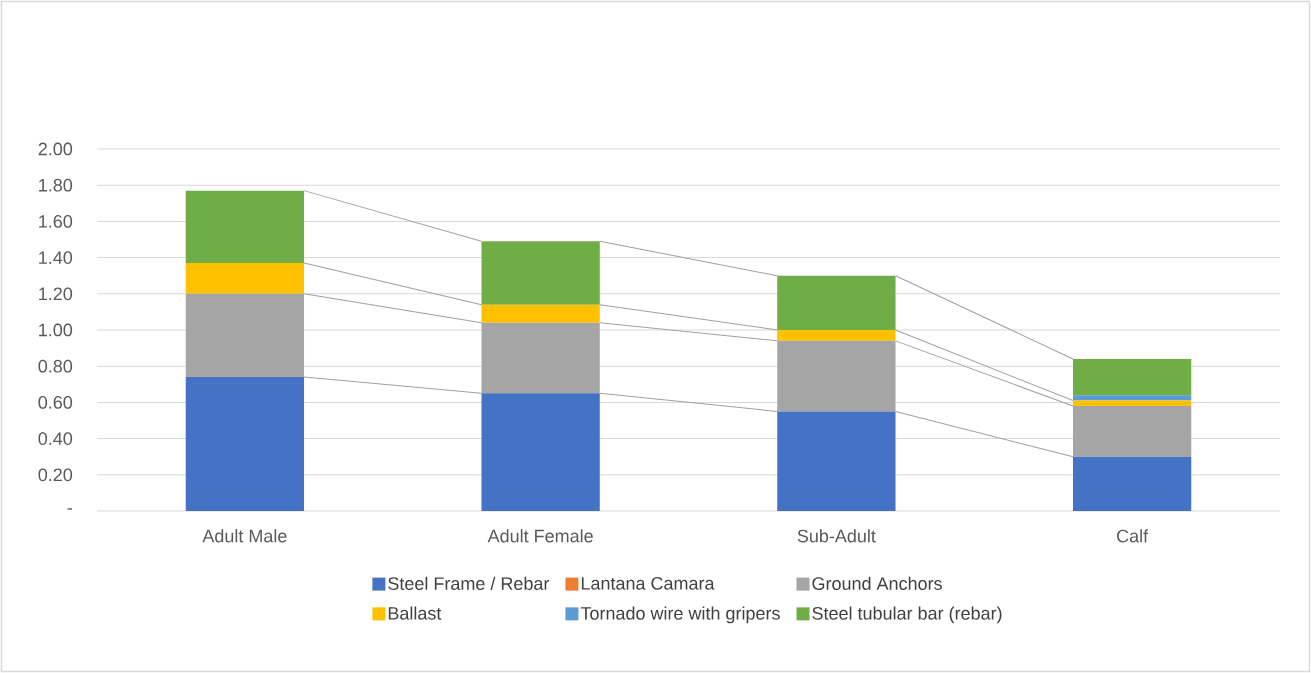 The image size is (1311, 673). What do you see at coordinates (55, 149) in the screenshot?
I see `y-tick-label: 2.00` at bounding box center [55, 149].